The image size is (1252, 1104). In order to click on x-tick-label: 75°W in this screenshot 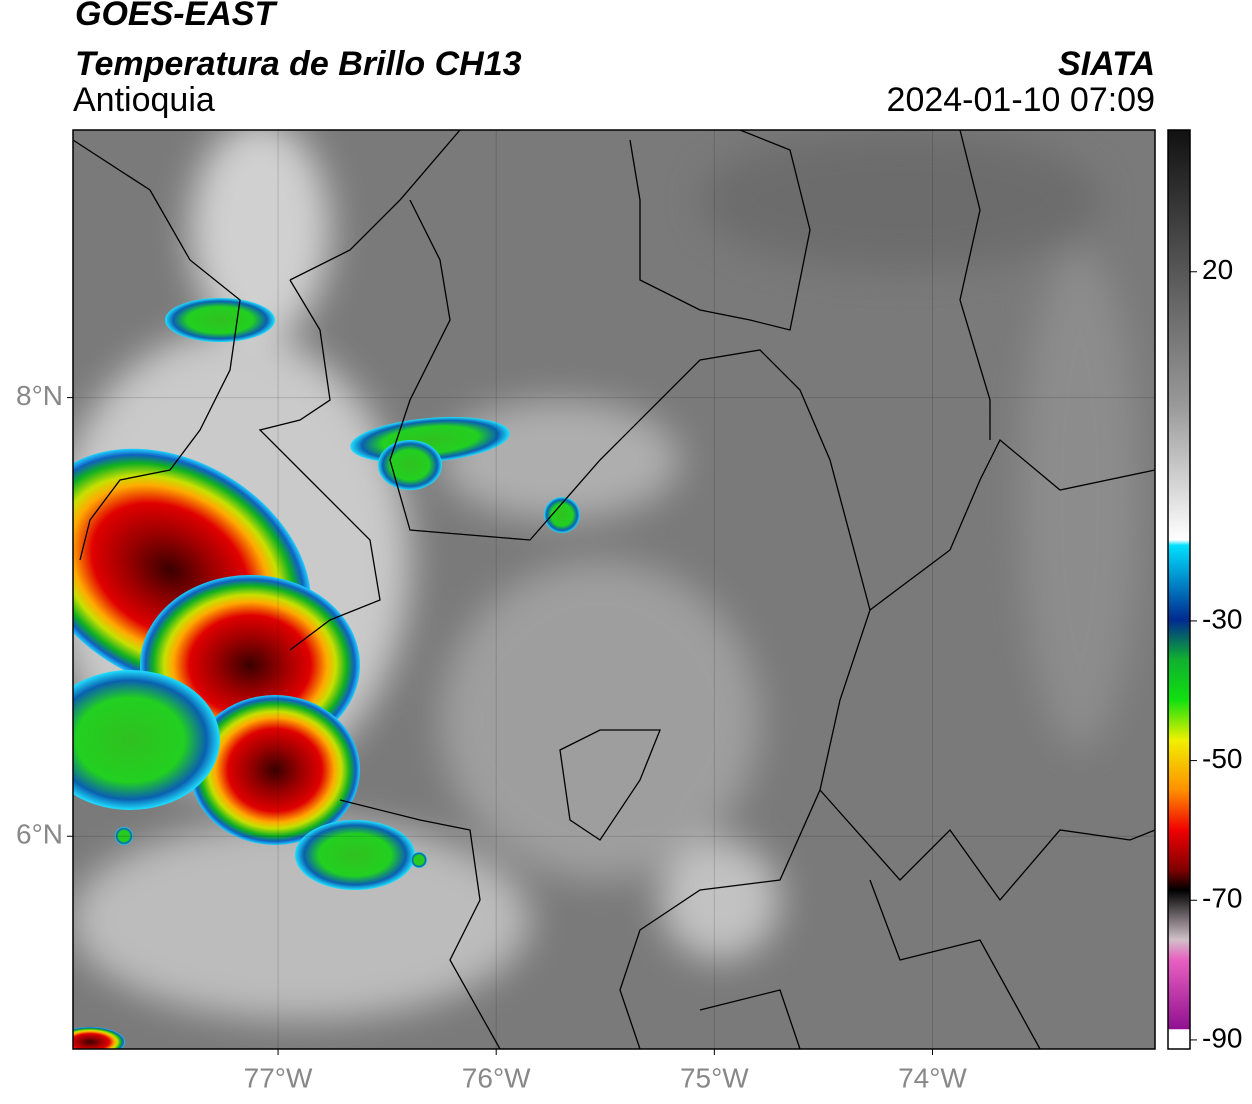, I will do `click(714, 1077)`.